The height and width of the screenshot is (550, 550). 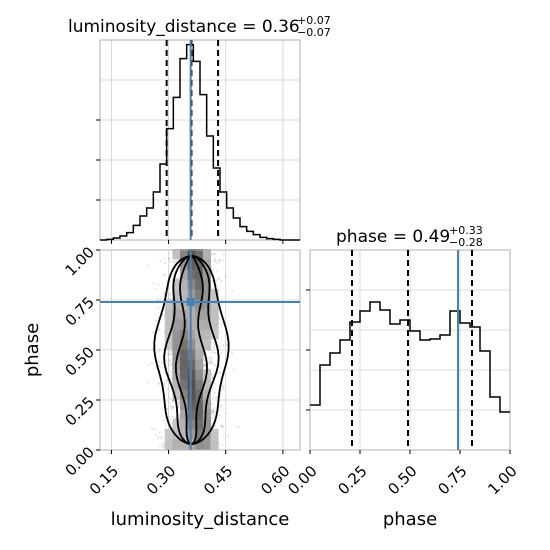 I want to click on marginal-phase-xtick-label-3: 0.75, so click(x=452, y=480).